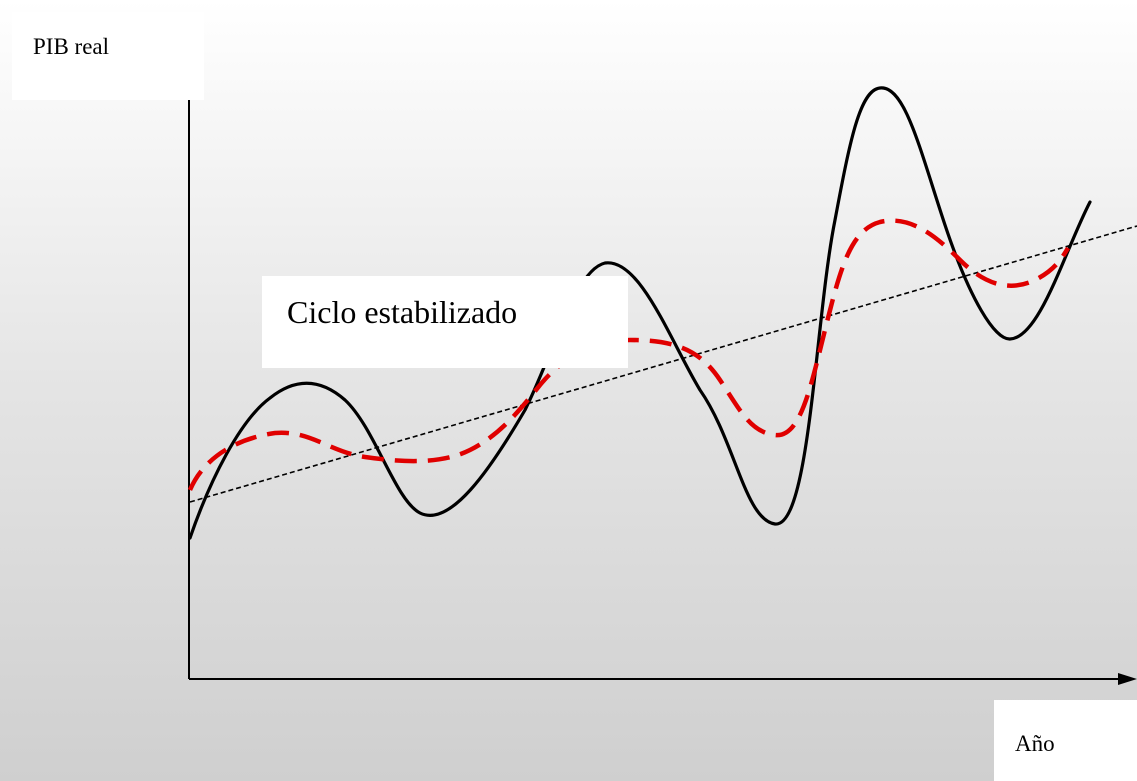  What do you see at coordinates (1127, 679) in the screenshot?
I see `x-axis-arrowhead` at bounding box center [1127, 679].